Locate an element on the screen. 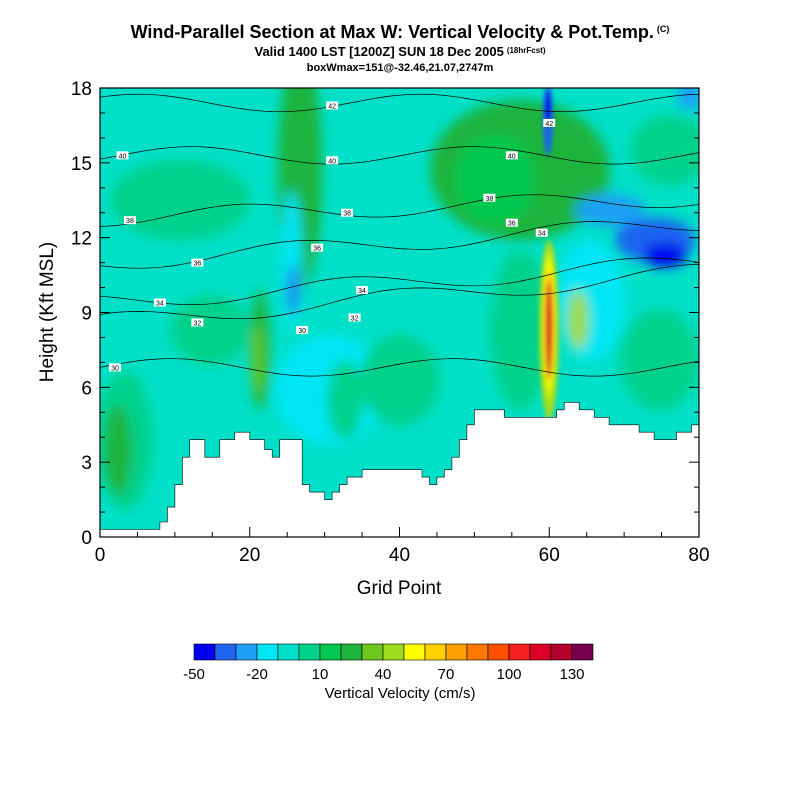 The width and height of the screenshot is (800, 800). forecast-hour: (18hrFcst) is located at coordinates (526, 50).